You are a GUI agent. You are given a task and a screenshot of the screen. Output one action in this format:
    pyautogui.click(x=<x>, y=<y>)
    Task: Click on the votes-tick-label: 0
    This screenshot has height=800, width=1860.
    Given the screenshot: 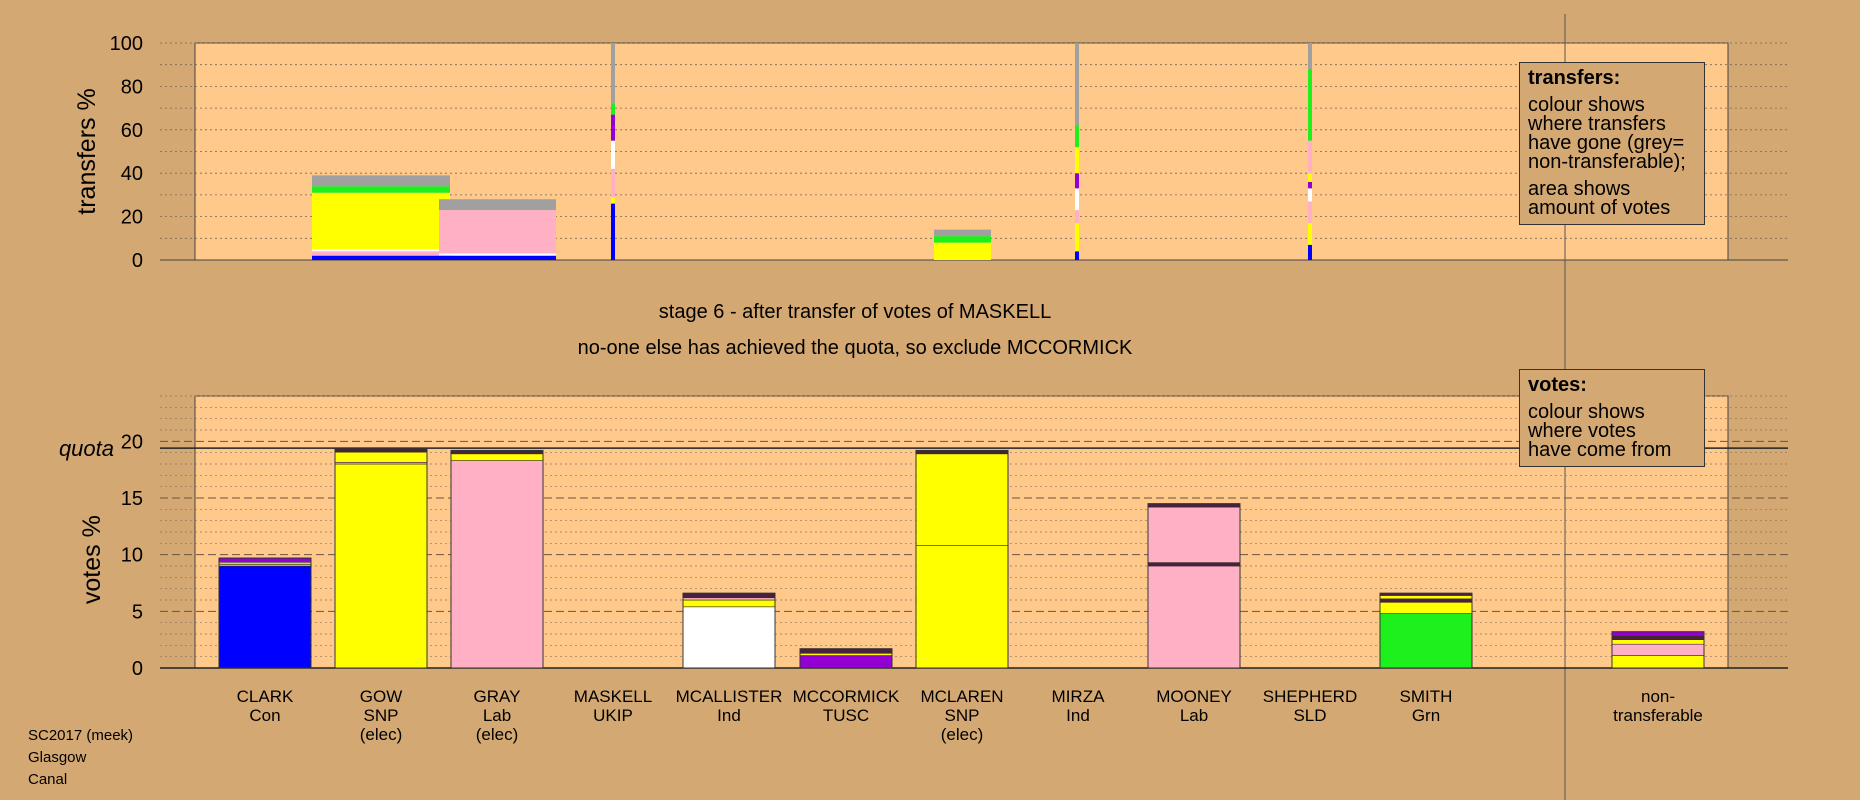 What is the action you would take?
    pyautogui.click(x=137, y=669)
    